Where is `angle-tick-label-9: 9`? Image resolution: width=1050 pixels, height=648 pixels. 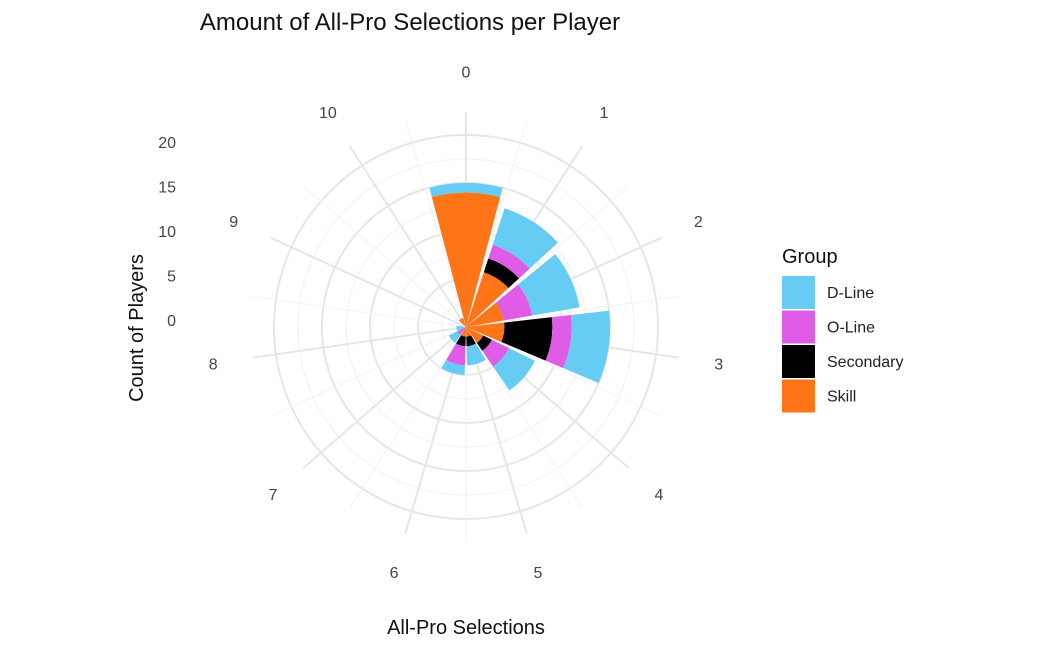 angle-tick-label-9: 9 is located at coordinates (233, 222).